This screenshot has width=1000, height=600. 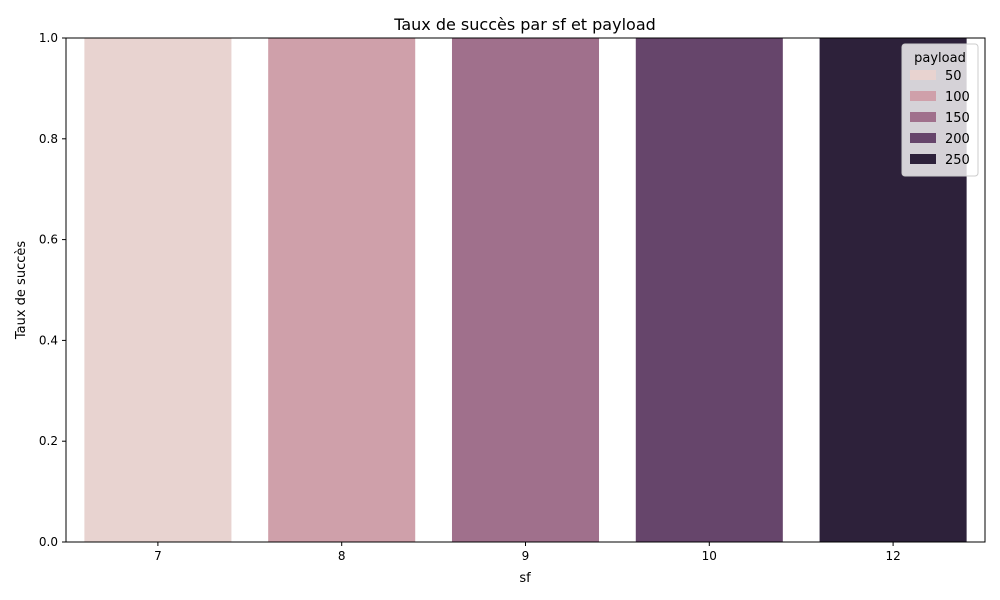 What do you see at coordinates (953, 76) in the screenshot?
I see `legend-label-50: 50` at bounding box center [953, 76].